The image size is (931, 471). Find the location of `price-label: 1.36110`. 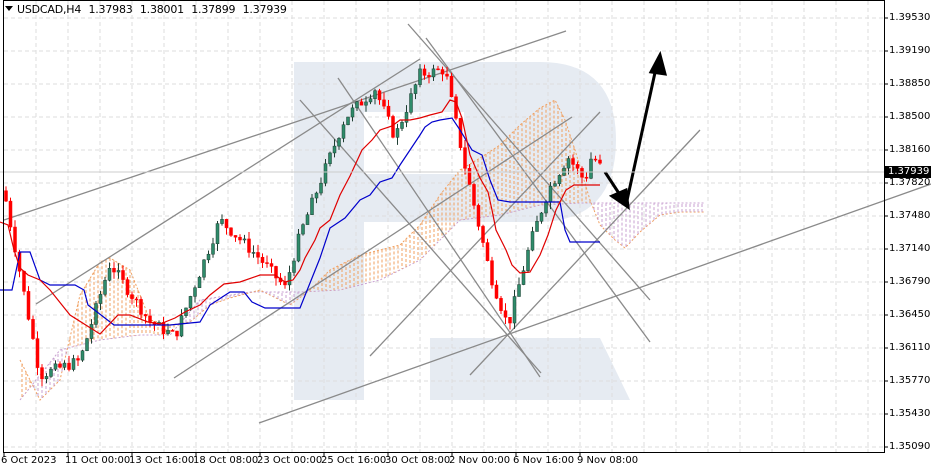

price-label: 1.36110 is located at coordinates (910, 347).